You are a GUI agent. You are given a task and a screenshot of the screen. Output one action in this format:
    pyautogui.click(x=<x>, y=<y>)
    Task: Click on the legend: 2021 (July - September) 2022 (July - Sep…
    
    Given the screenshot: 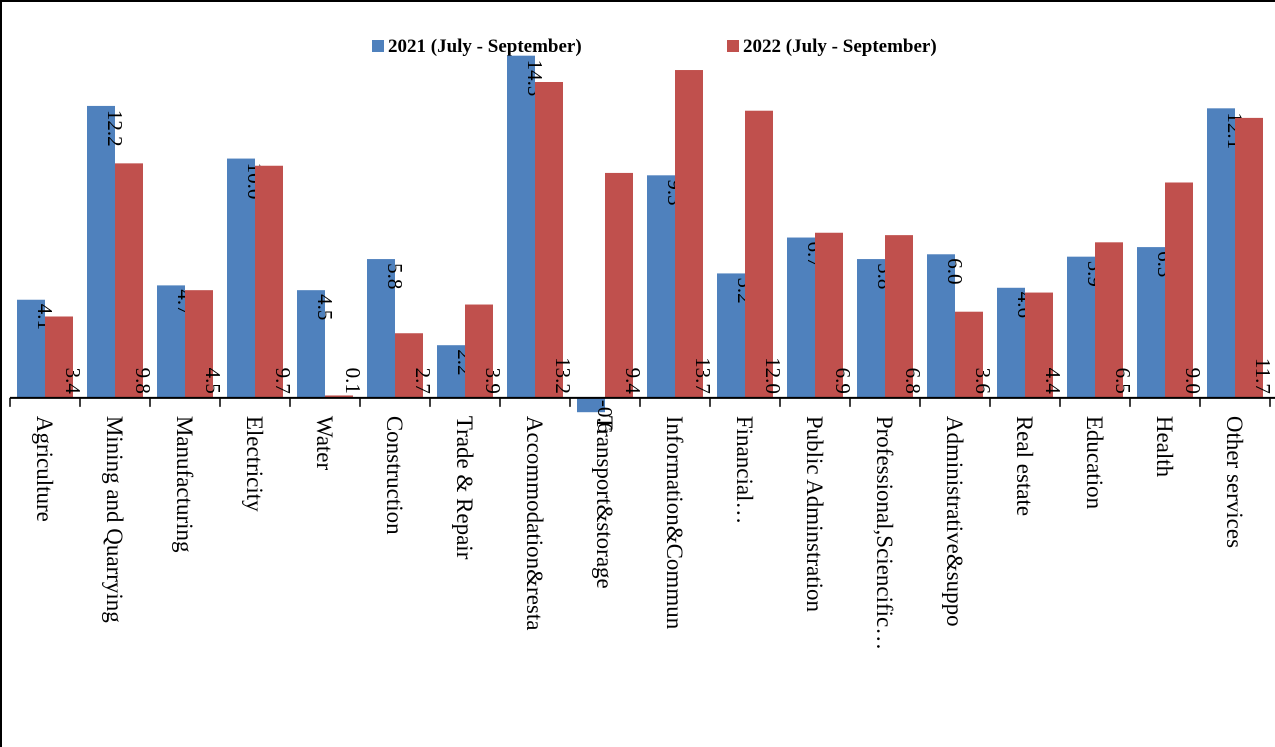 What is the action you would take?
    pyautogui.click(x=654, y=46)
    